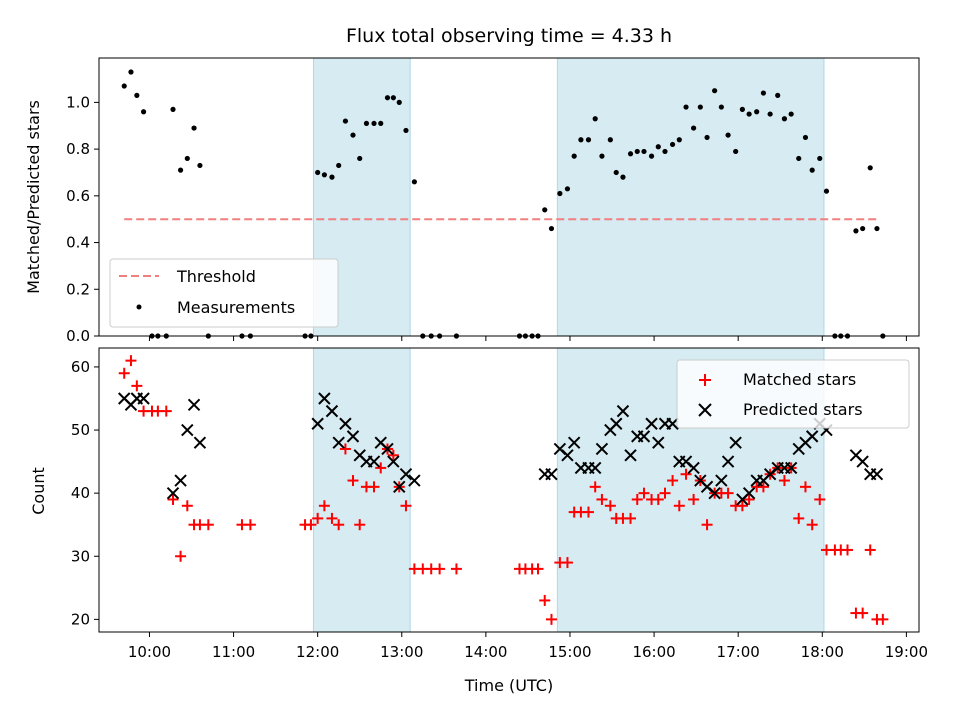 This screenshot has width=960, height=724. I want to click on bottom-y-tick-label-3: 50, so click(80, 430).